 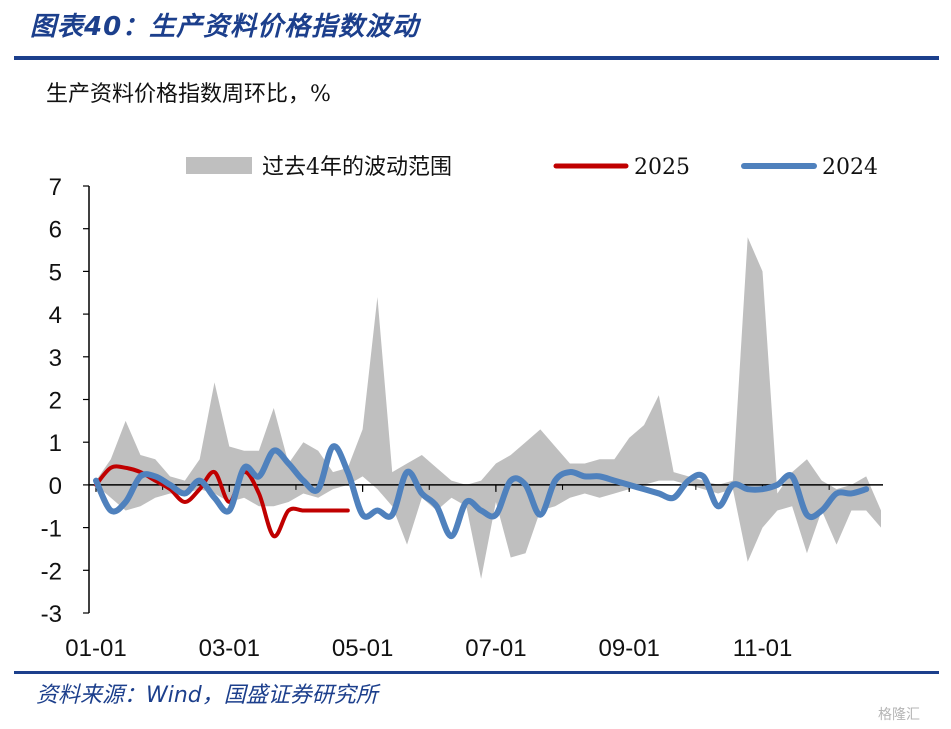 What do you see at coordinates (219, 165) in the screenshot?
I see `legend-swatch-band` at bounding box center [219, 165].